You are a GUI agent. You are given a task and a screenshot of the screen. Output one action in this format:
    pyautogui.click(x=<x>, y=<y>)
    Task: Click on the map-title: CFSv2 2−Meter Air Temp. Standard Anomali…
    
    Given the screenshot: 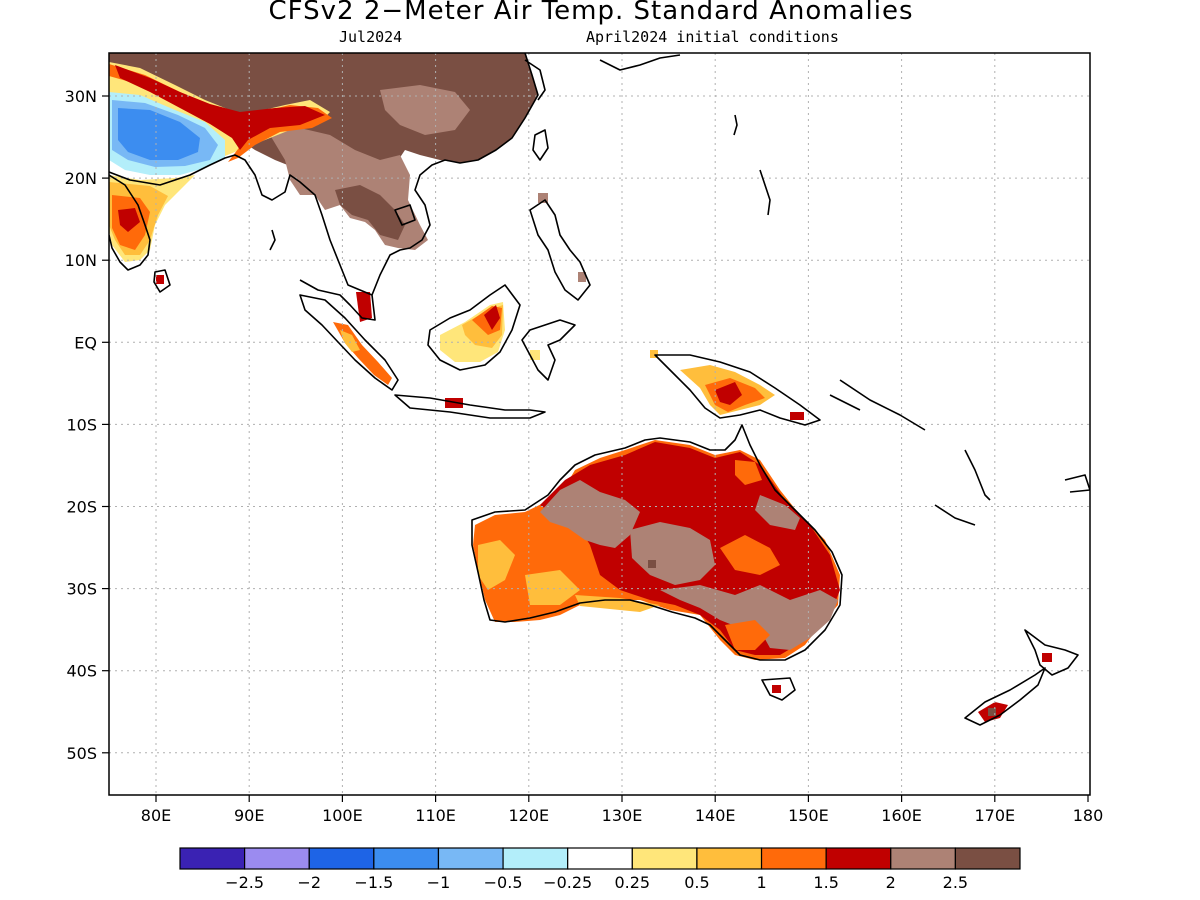 What is the action you would take?
    pyautogui.click(x=591, y=13)
    